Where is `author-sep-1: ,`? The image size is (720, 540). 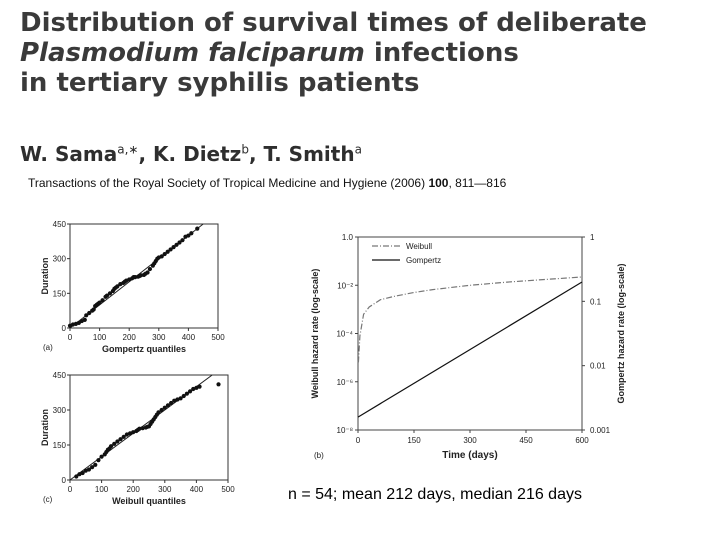 author-sep-1: , is located at coordinates (146, 154).